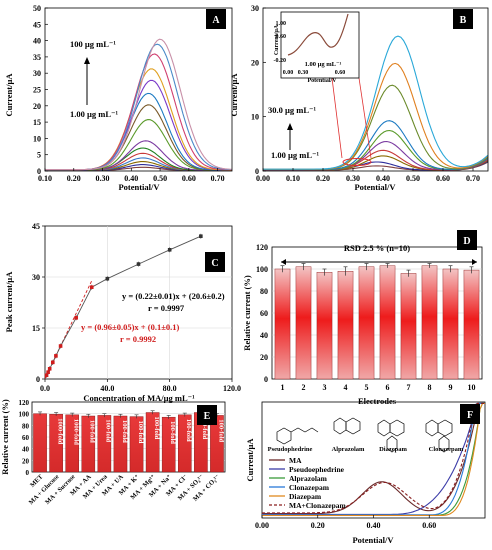 The image size is (492, 550). I want to click on panel-letter-b: B, so click(463, 20).